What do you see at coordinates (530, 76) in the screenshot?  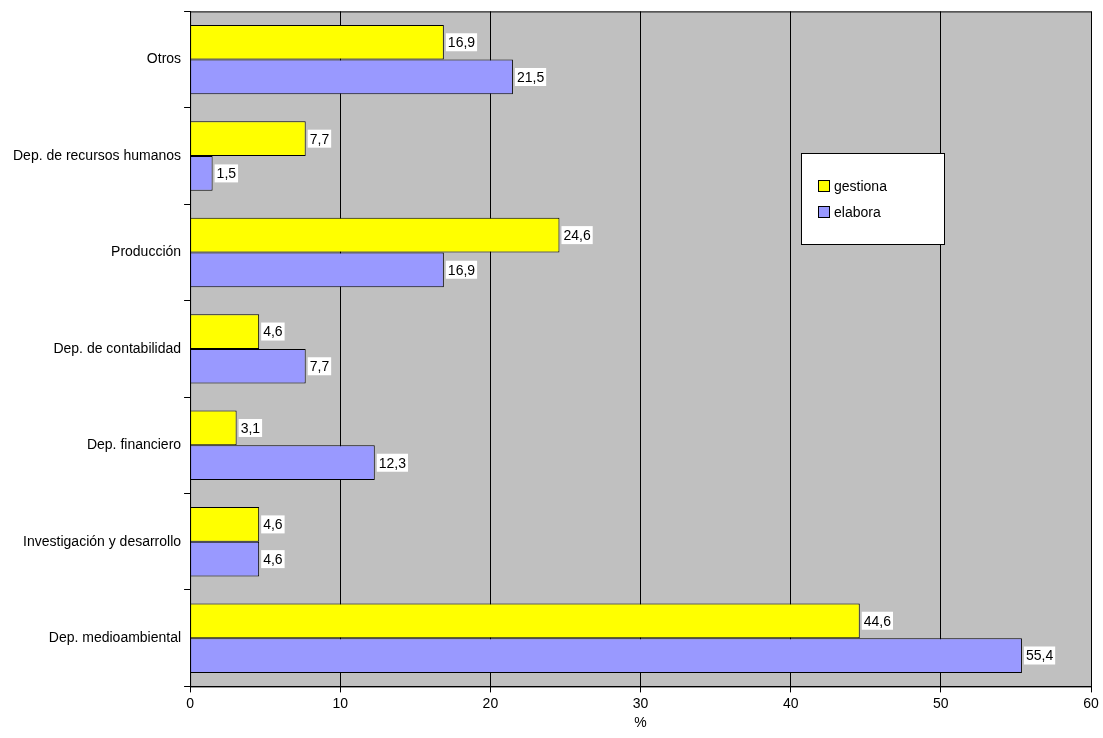 I see `data-label: 21,5` at bounding box center [530, 76].